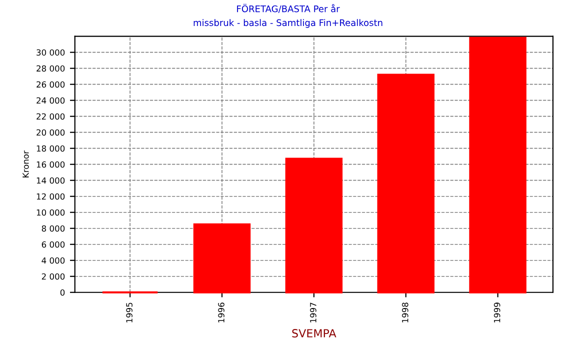  I want to click on y-tick-label: 20 000, so click(50, 132).